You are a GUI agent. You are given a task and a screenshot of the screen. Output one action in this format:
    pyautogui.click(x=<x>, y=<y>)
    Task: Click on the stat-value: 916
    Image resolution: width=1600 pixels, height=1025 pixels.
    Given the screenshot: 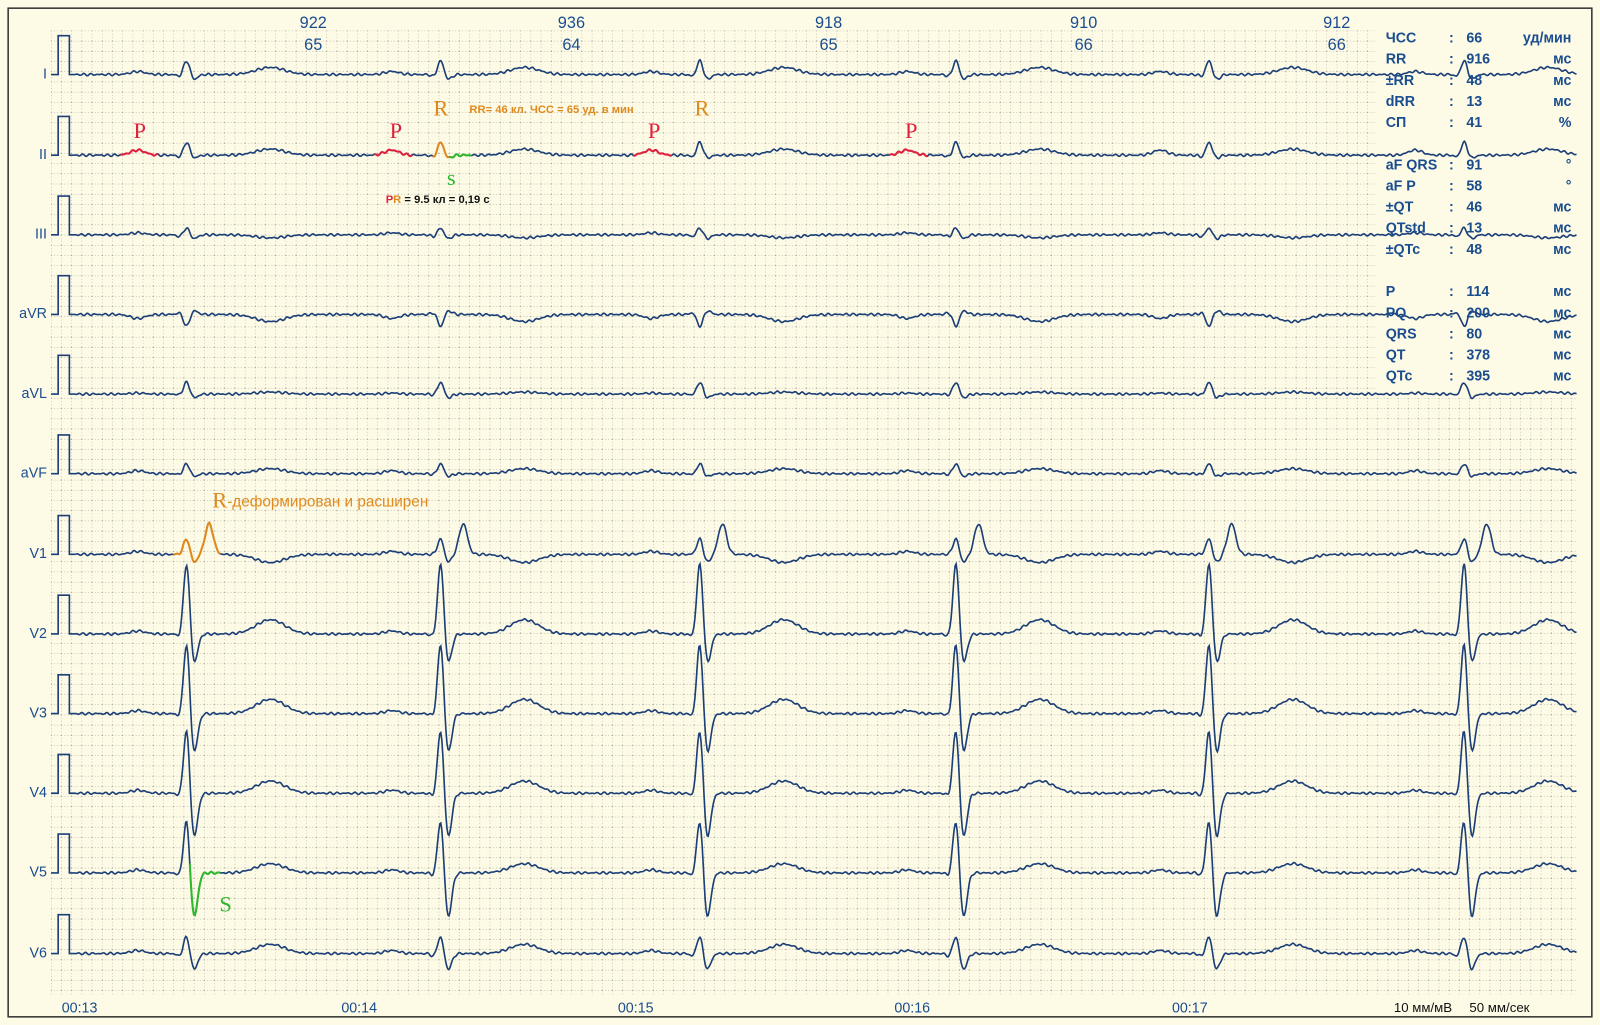 What is the action you would take?
    pyautogui.click(x=1478, y=60)
    